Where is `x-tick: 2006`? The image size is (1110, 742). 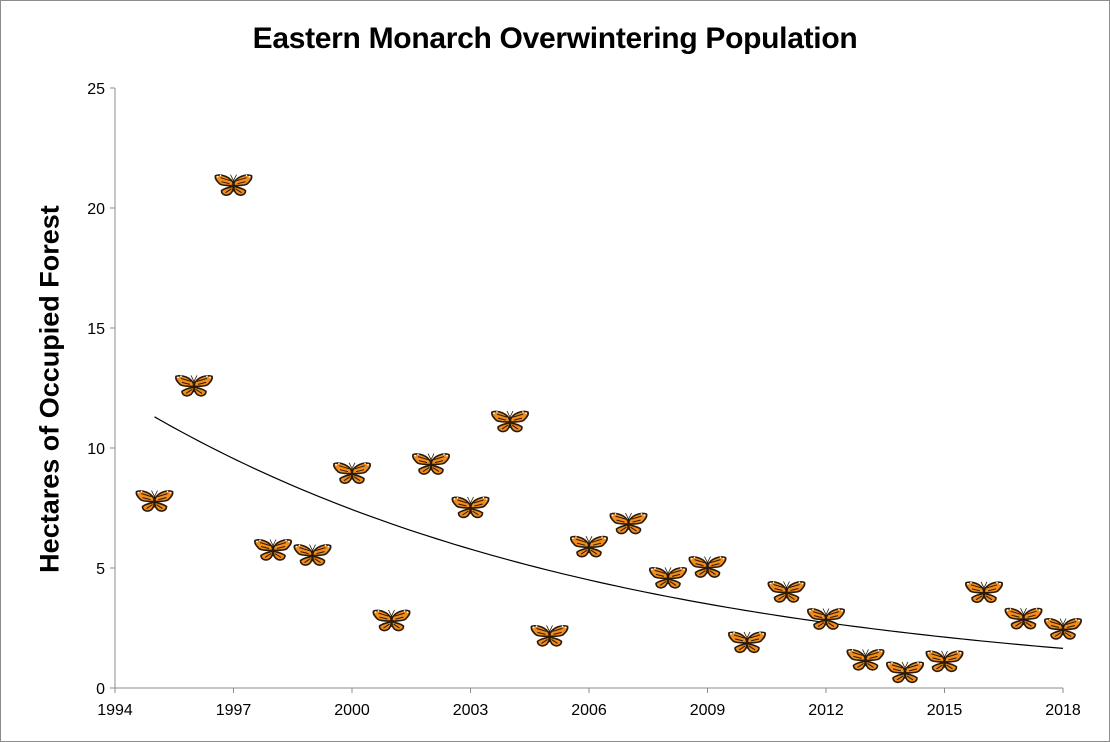 x-tick: 2006 is located at coordinates (589, 703).